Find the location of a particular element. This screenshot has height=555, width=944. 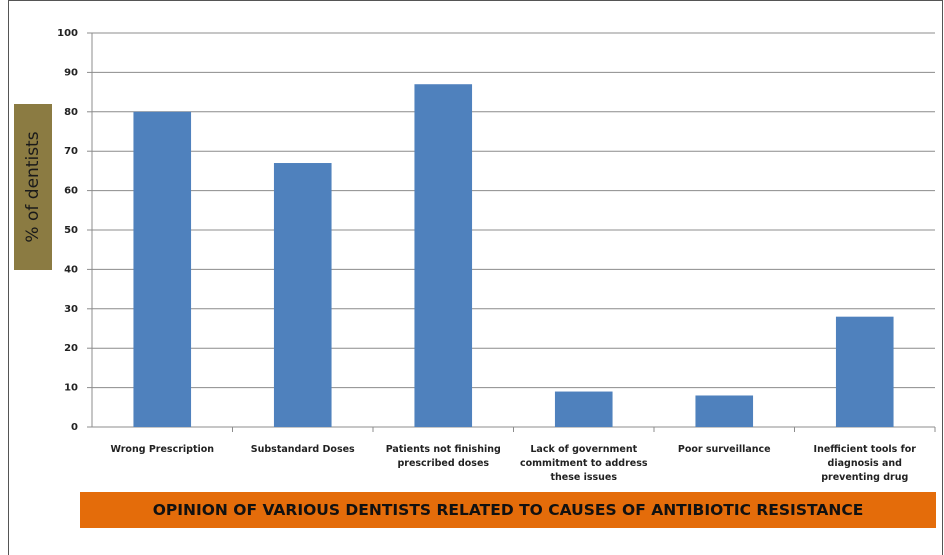

y-tick-label: 30 is located at coordinates (71, 309).